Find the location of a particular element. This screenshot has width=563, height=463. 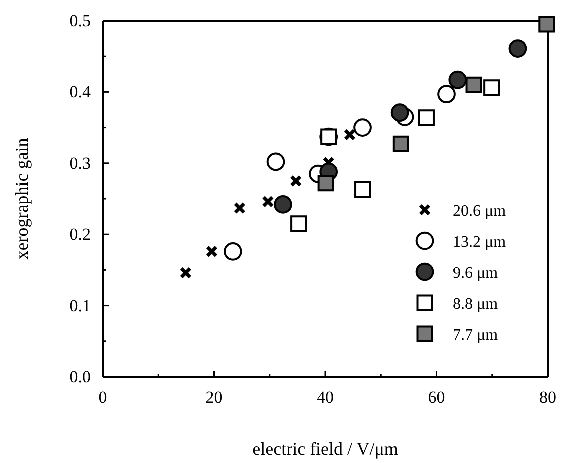

legend-label: 7.7 μm is located at coordinates (476, 335).